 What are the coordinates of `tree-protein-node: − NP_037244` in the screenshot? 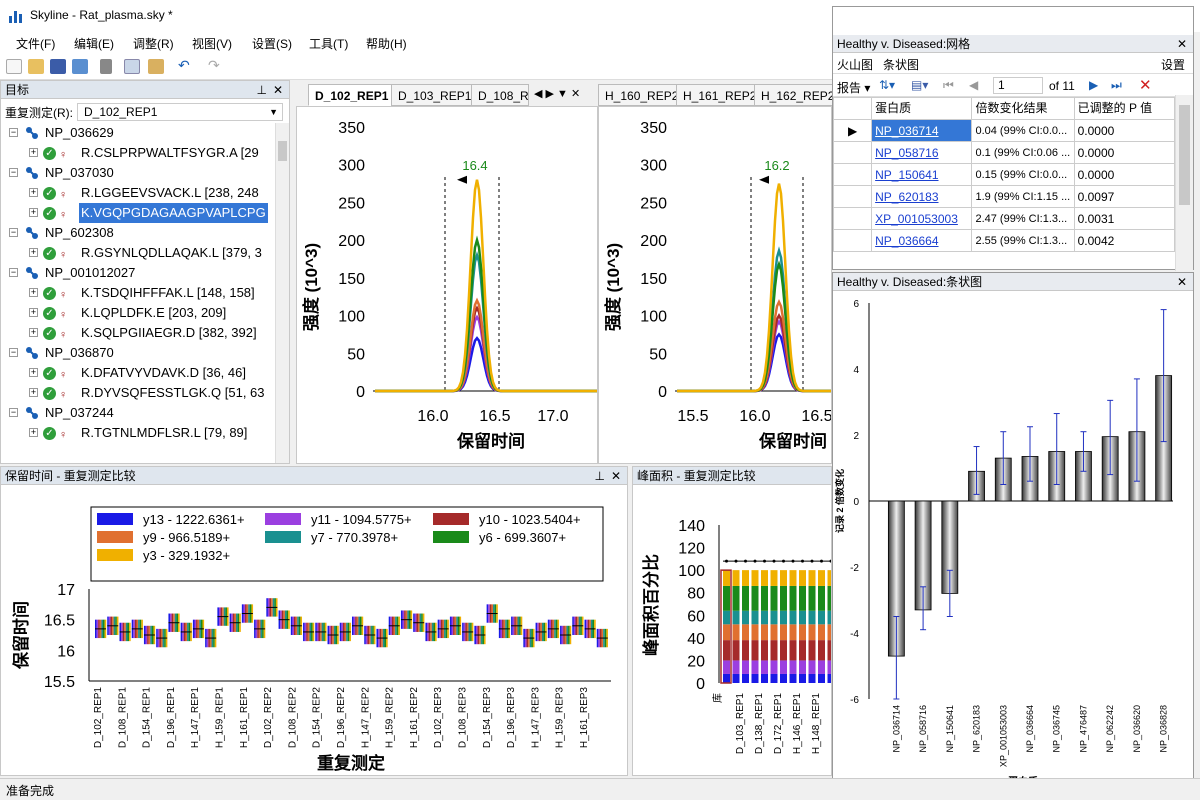 It's located at (138, 413).